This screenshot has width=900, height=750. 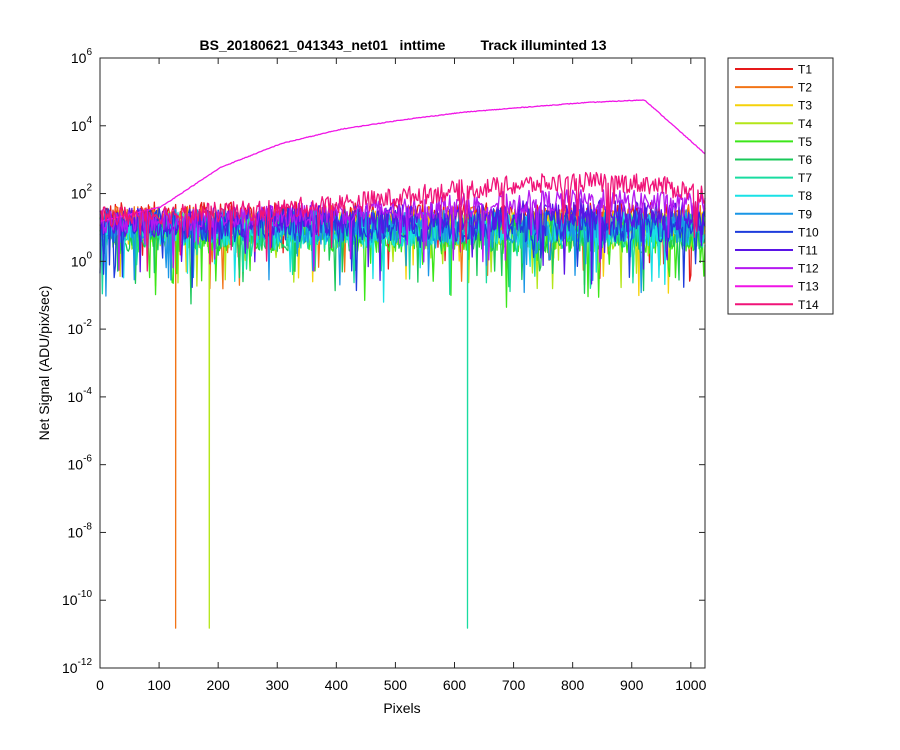 What do you see at coordinates (808, 251) in the screenshot?
I see `legend-label: T11` at bounding box center [808, 251].